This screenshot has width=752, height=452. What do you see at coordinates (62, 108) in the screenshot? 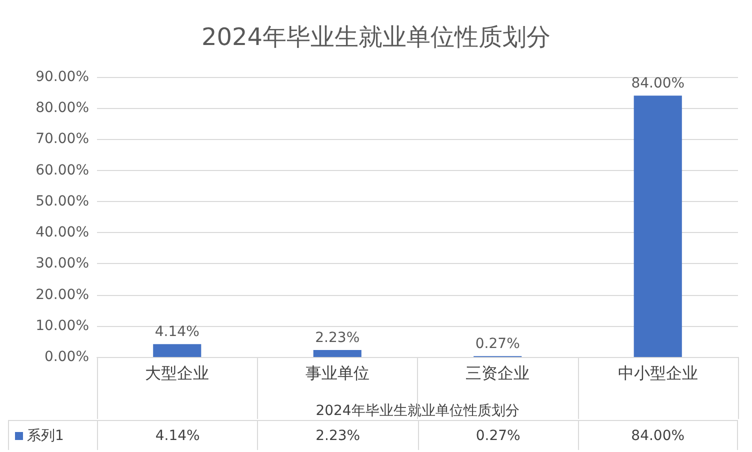
I see `y-tick-label: 80.00%` at bounding box center [62, 108].